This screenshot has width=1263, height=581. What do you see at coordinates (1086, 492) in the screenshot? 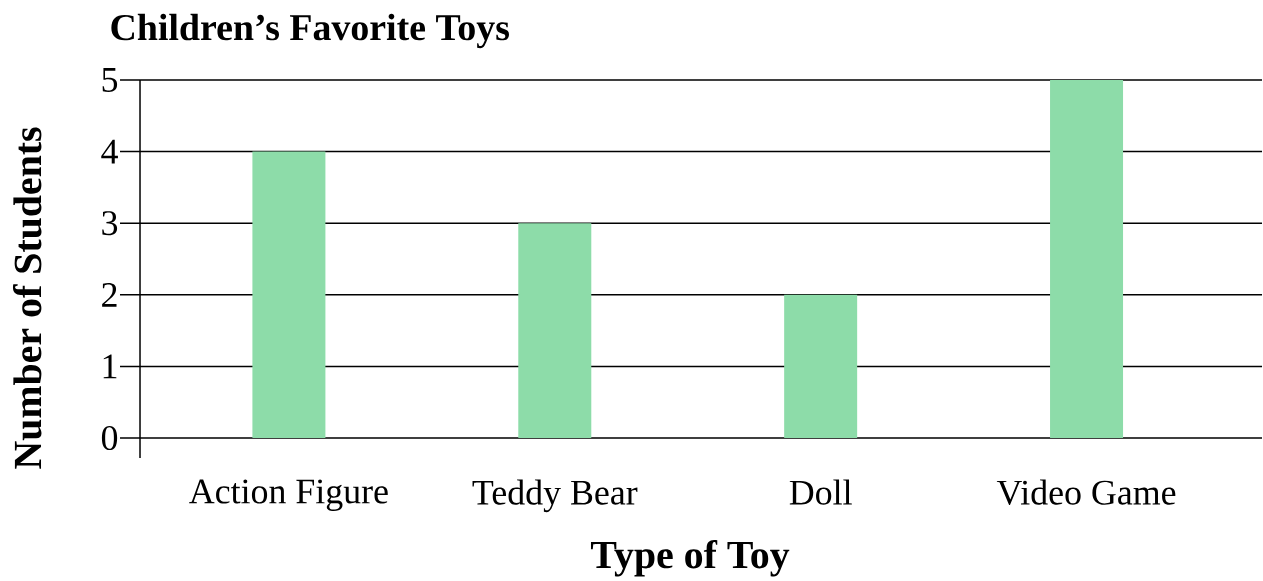
I see `x-tick-label: Video Game` at bounding box center [1086, 492].